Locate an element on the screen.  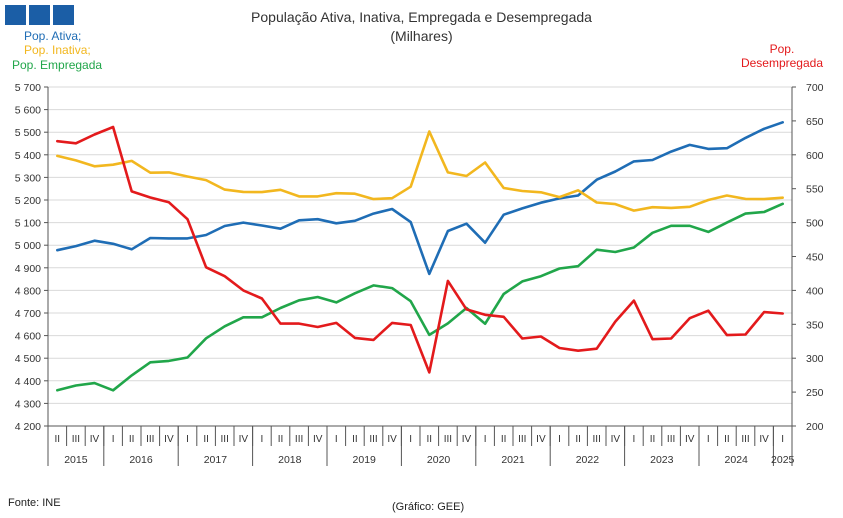
y-right-tick-label: 700 is located at coordinates (815, 88).